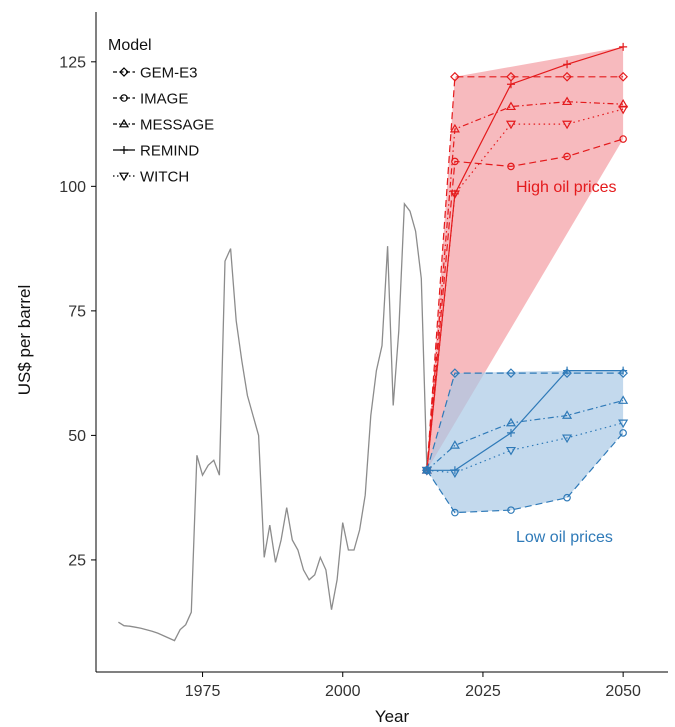 This screenshot has height=727, width=675. I want to click on legend-label-remind: REMIND, so click(169, 151).